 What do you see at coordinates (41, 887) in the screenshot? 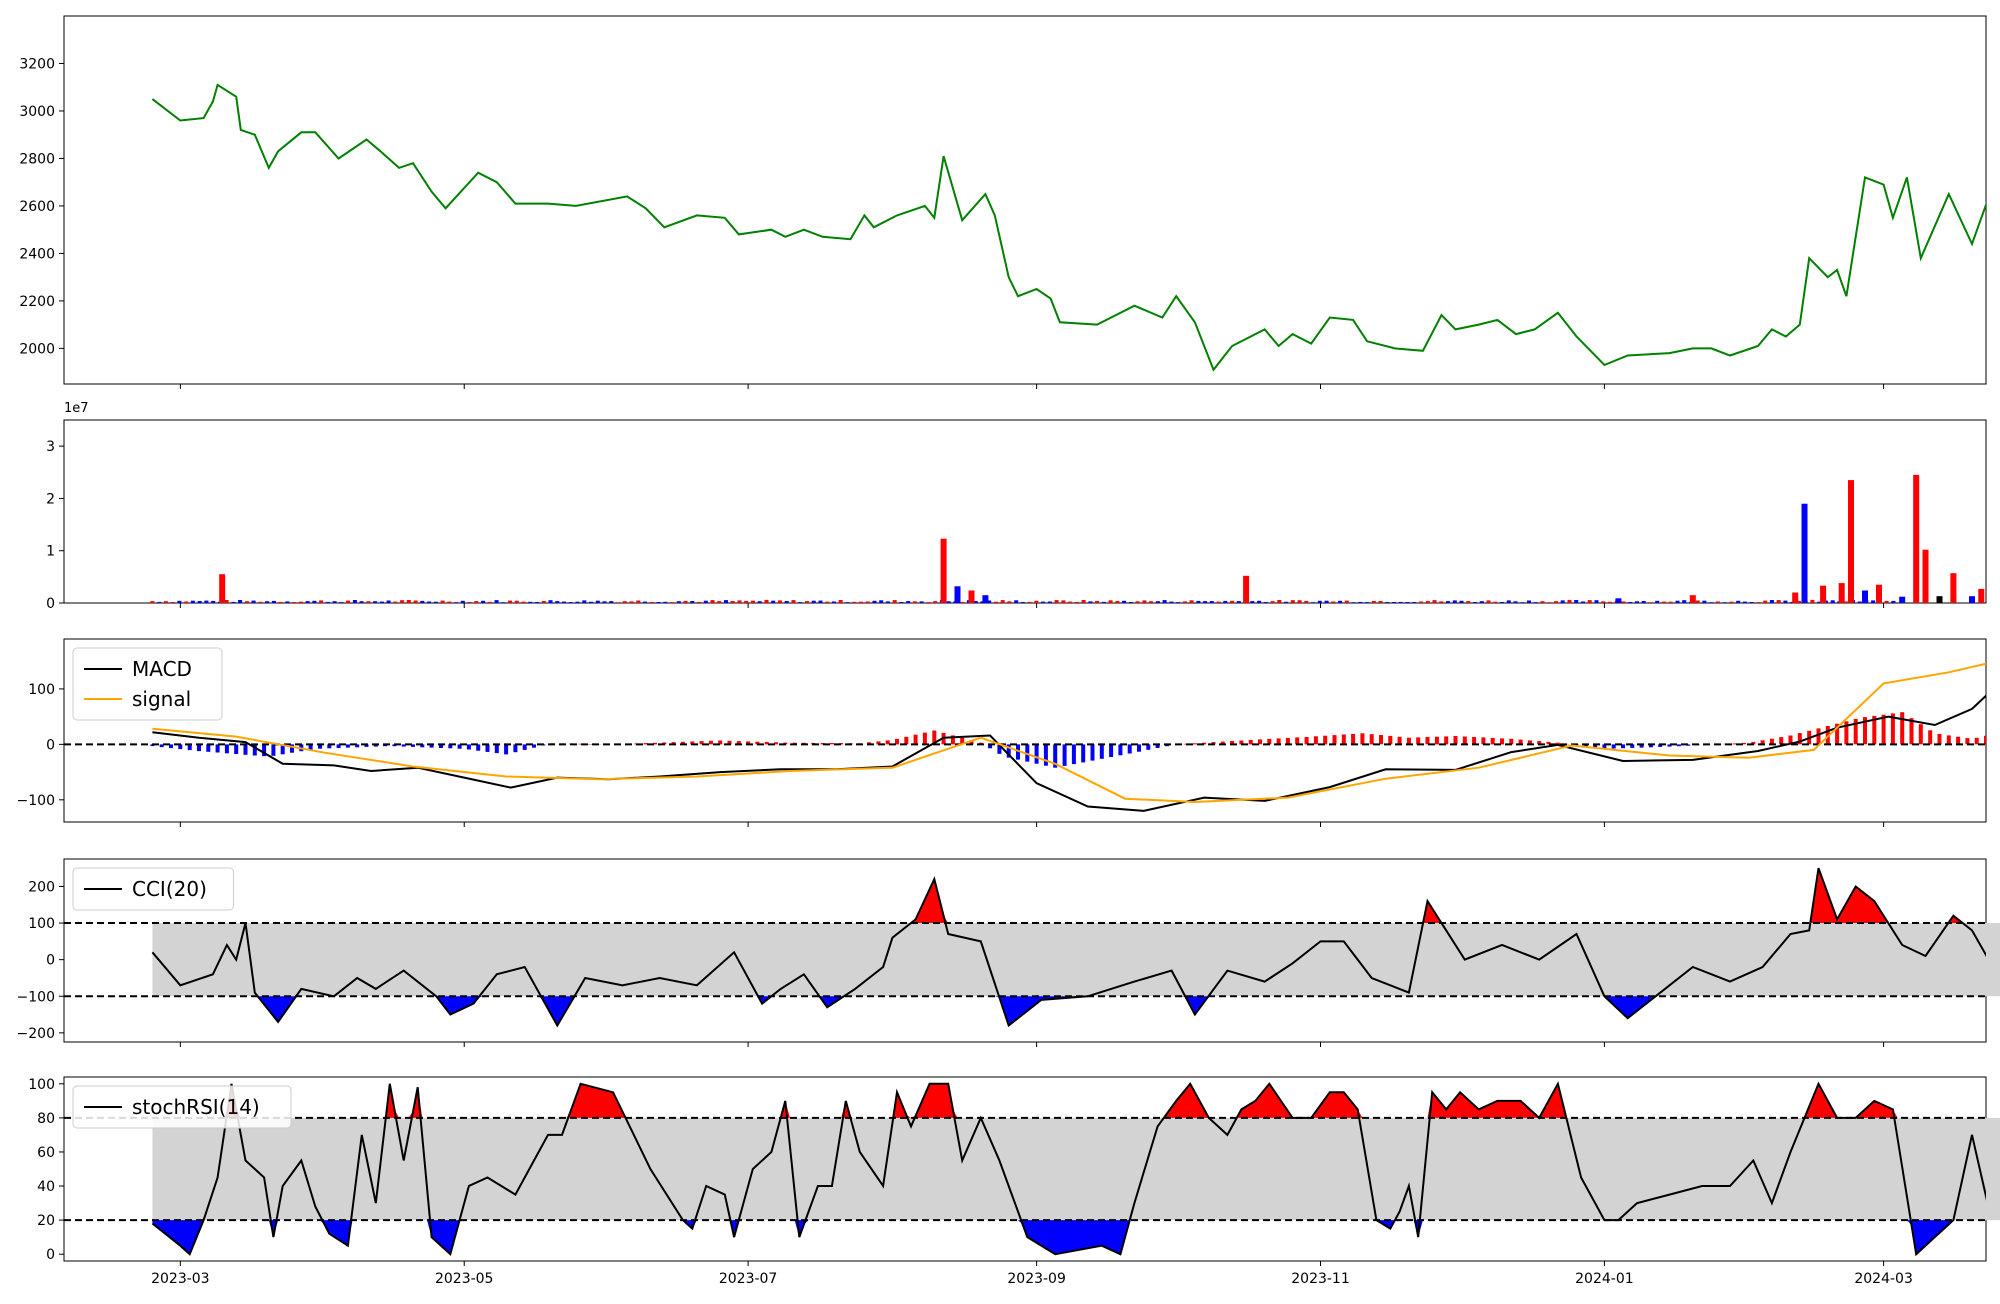
I see `y-tick-label: 200` at bounding box center [41, 887].